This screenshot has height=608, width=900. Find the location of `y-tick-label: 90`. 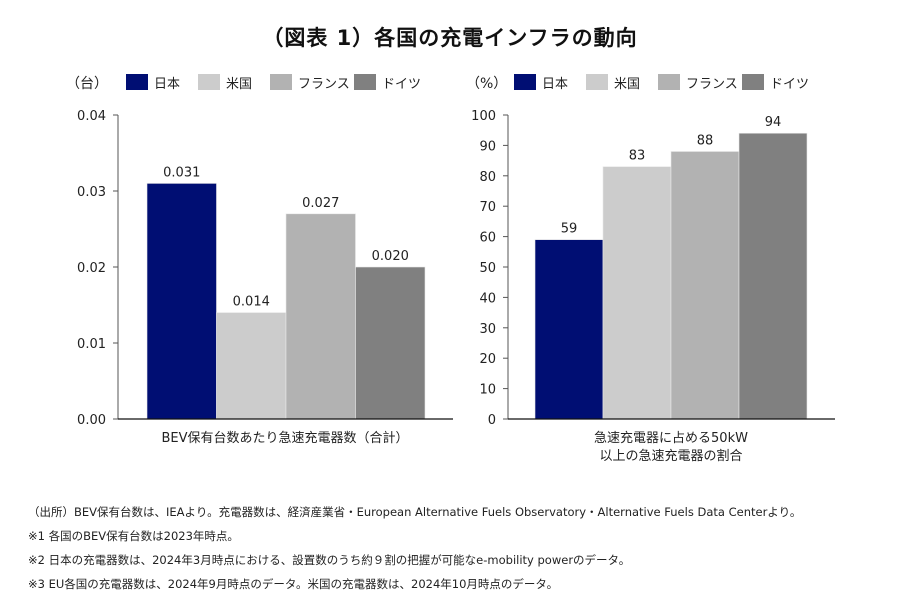

y-tick-label: 90 is located at coordinates (487, 146).